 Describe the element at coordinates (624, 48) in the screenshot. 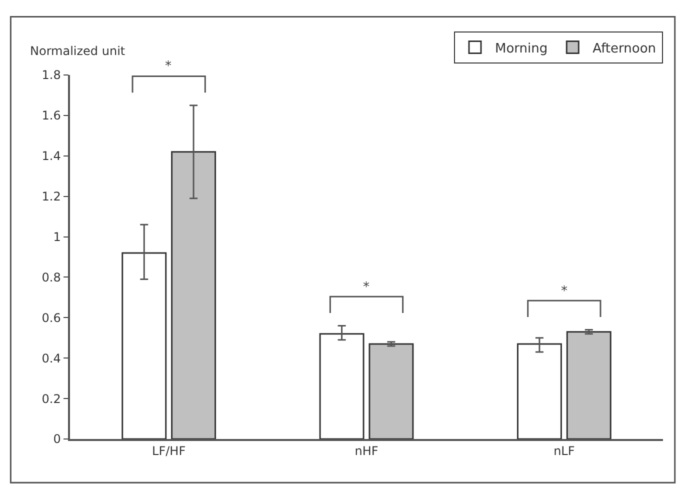

I see `legend-label: Afternoon` at that location.